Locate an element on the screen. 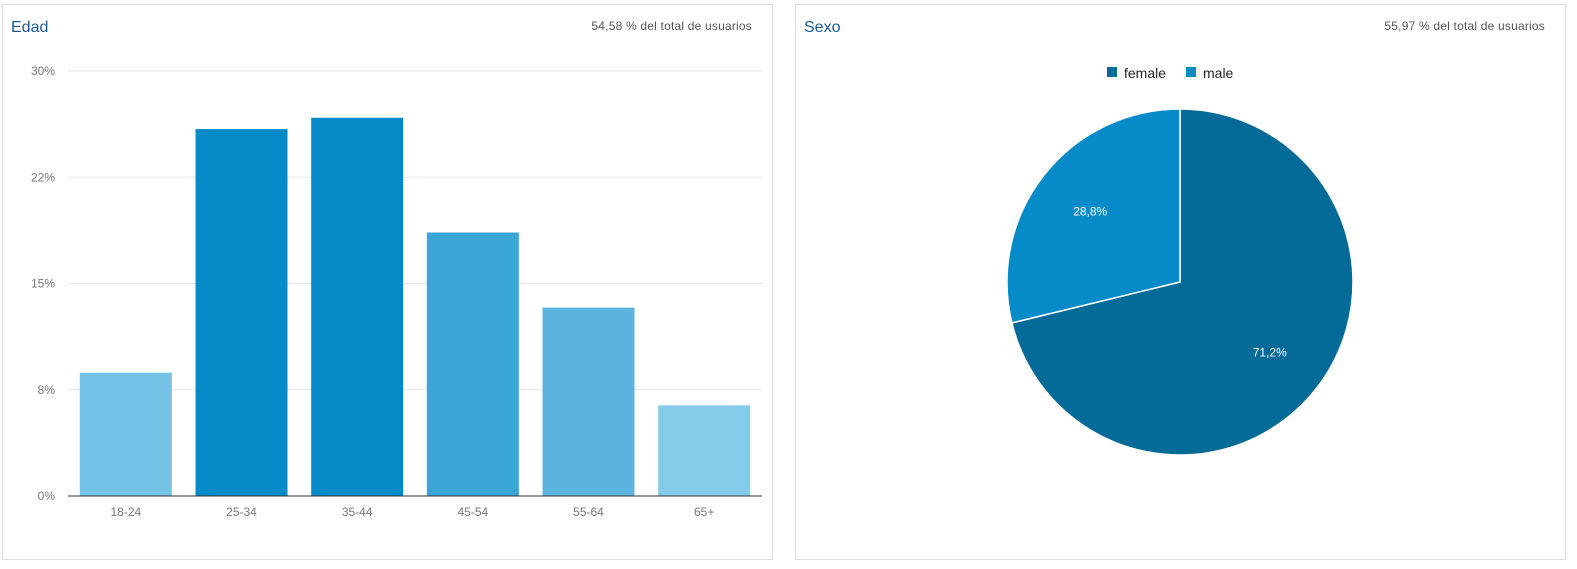 Image resolution: width=1577 pixels, height=569 pixels. y-tick-label: 0% is located at coordinates (47, 496).